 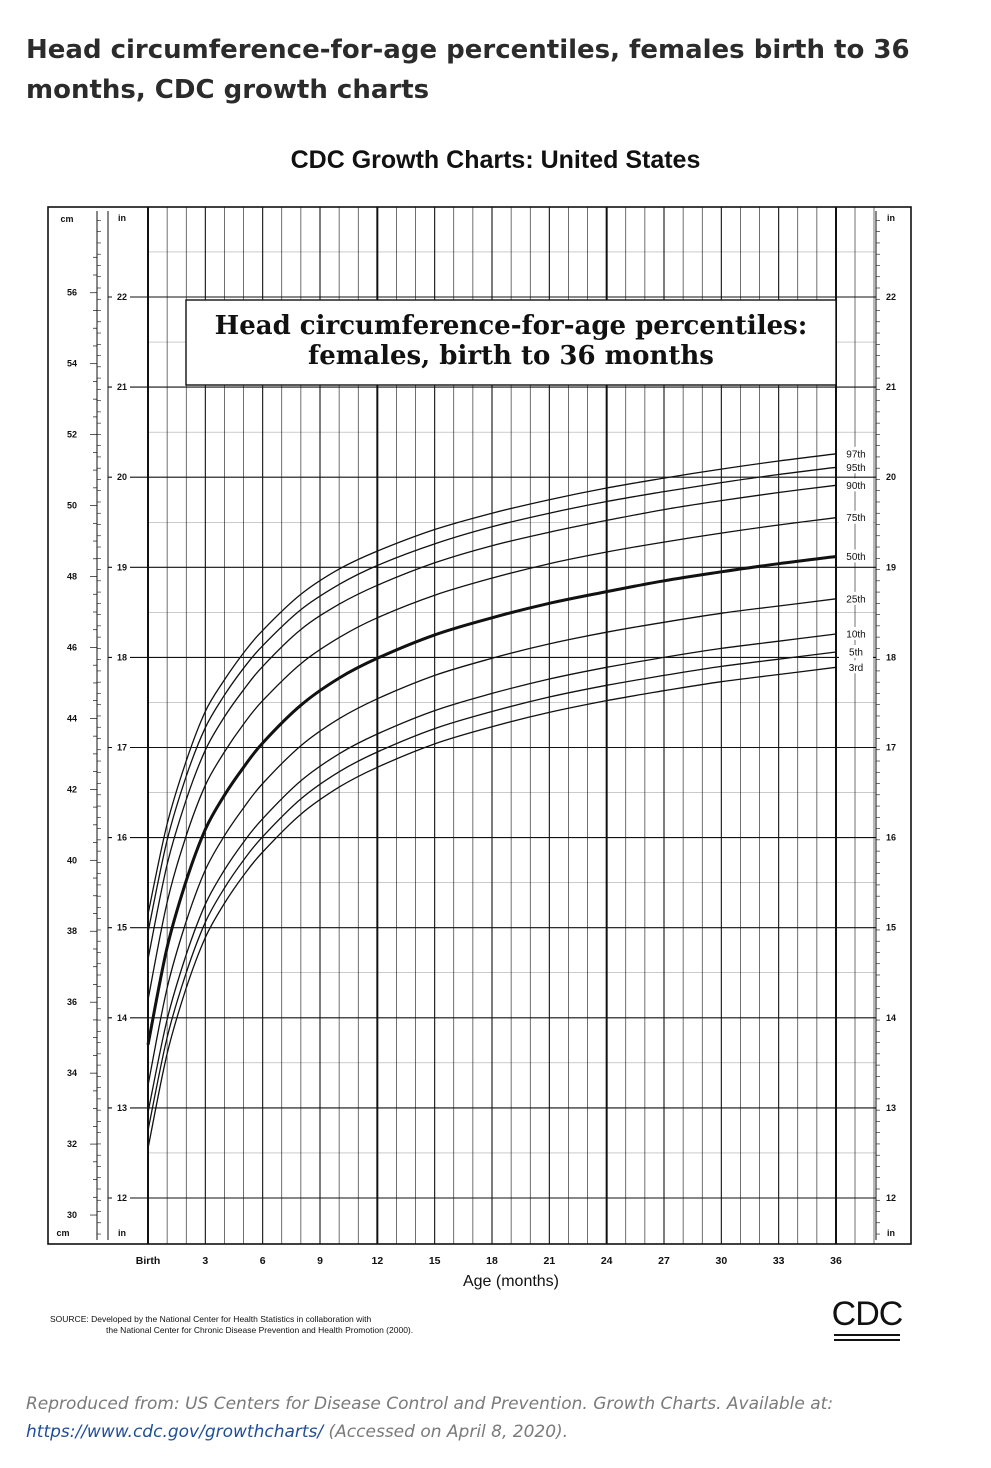 I want to click on cm-tick-label: 42, so click(x=72, y=789).